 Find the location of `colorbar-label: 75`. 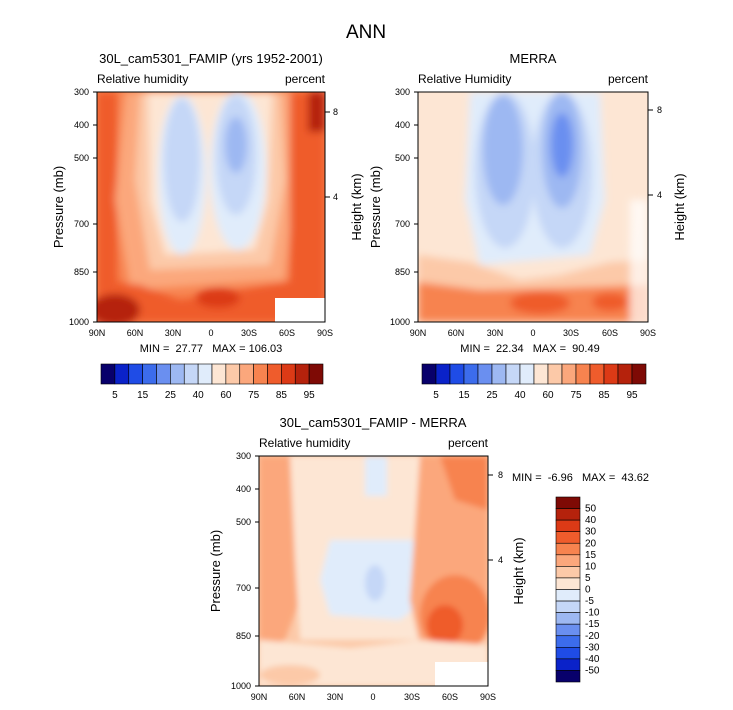

colorbar-label: 75 is located at coordinates (576, 395).